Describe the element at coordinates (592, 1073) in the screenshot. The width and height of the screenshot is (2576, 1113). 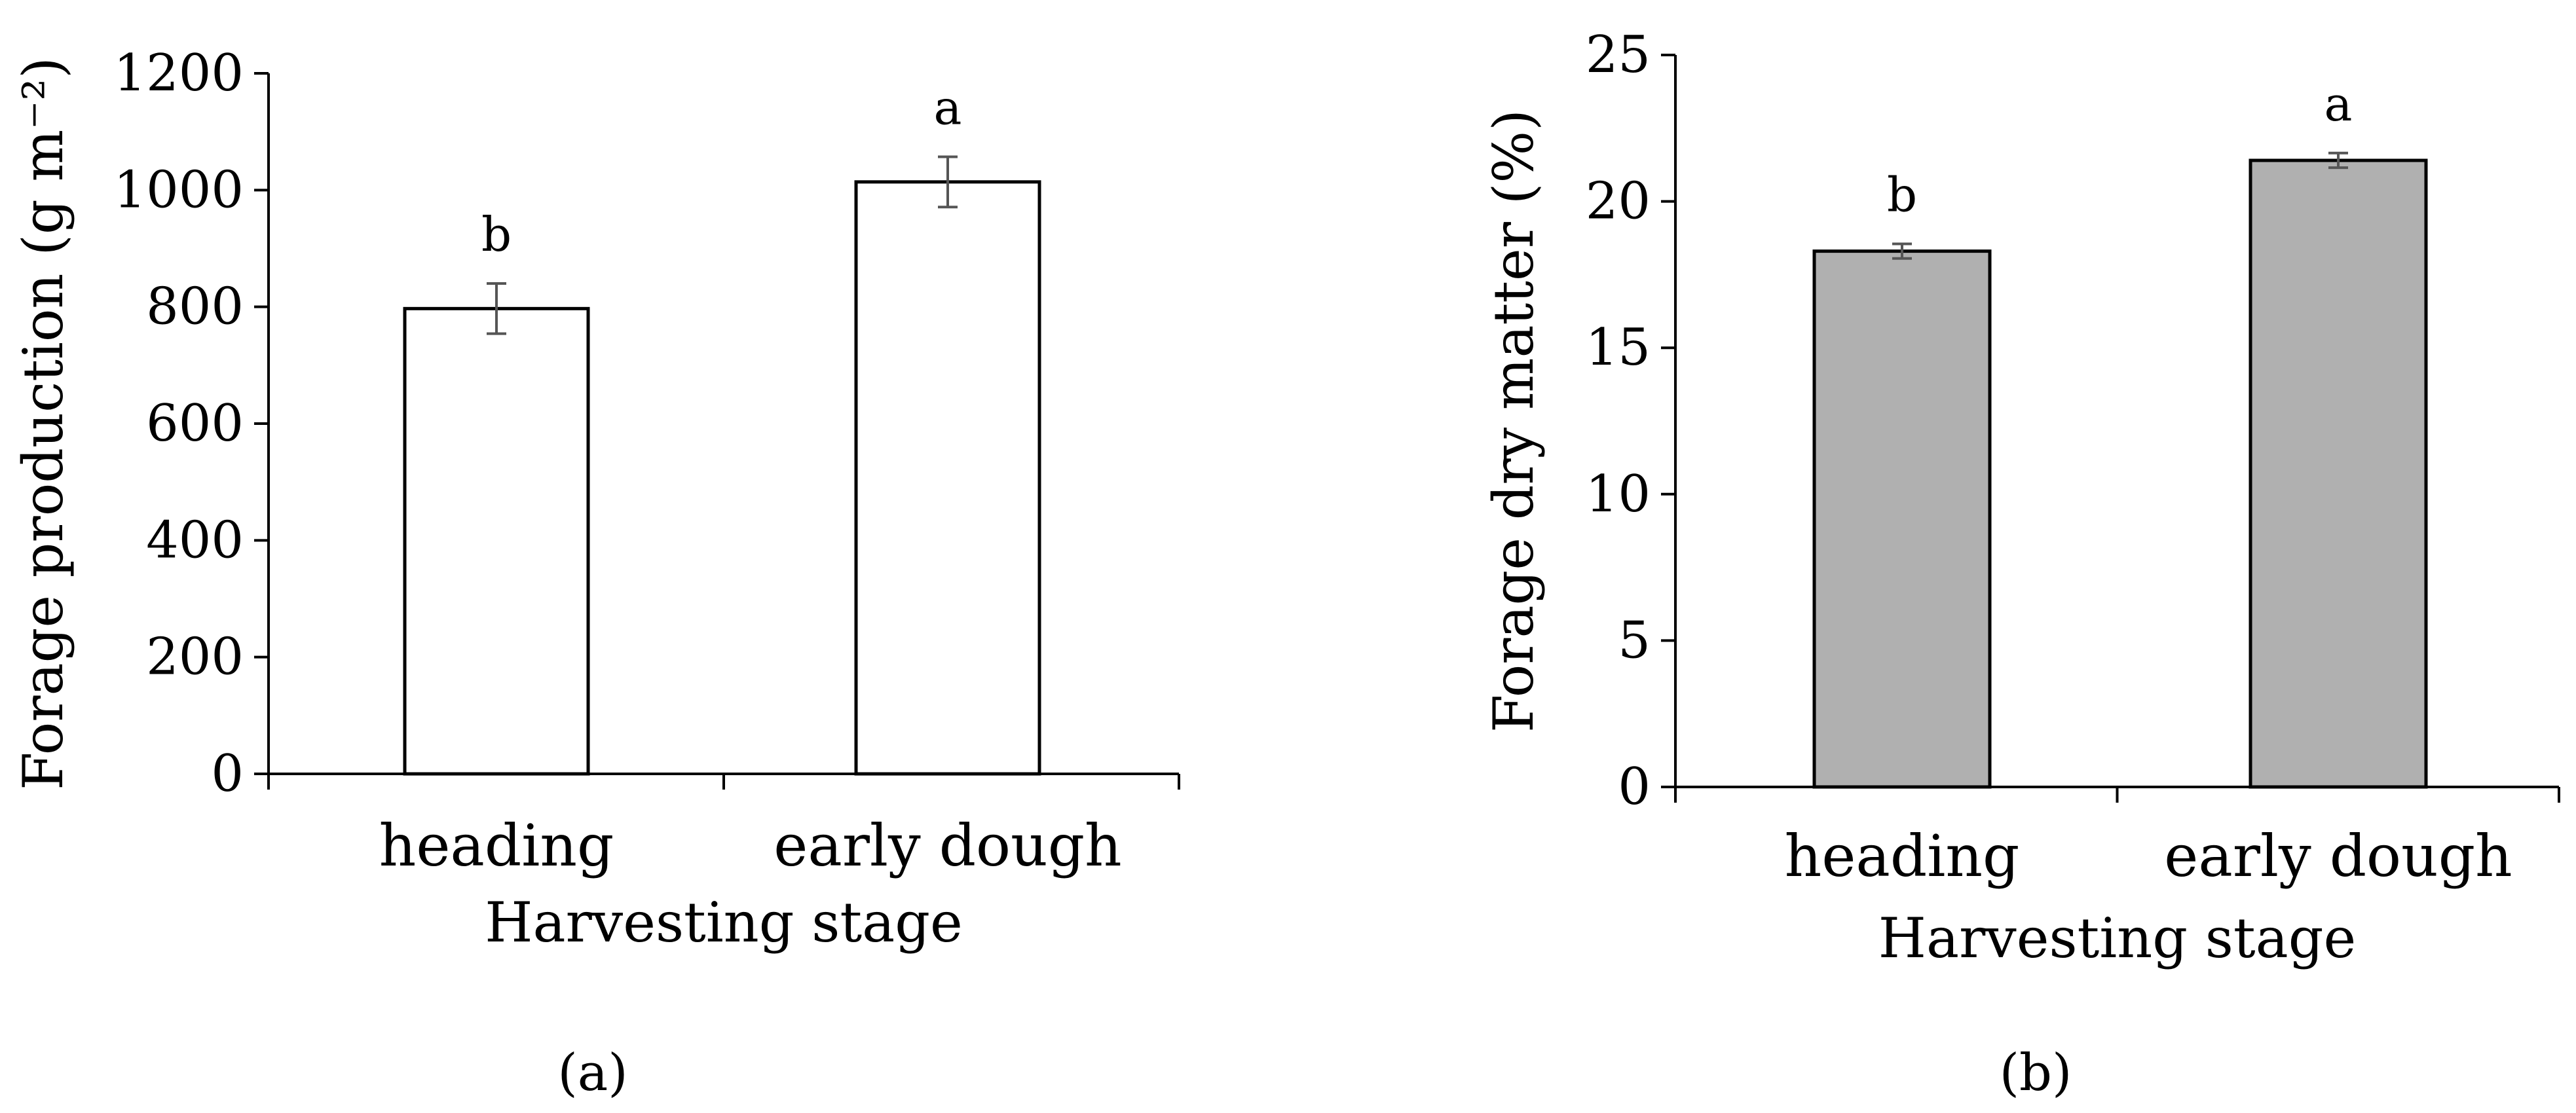
I see `chart-a-panel-label: (a)` at that location.